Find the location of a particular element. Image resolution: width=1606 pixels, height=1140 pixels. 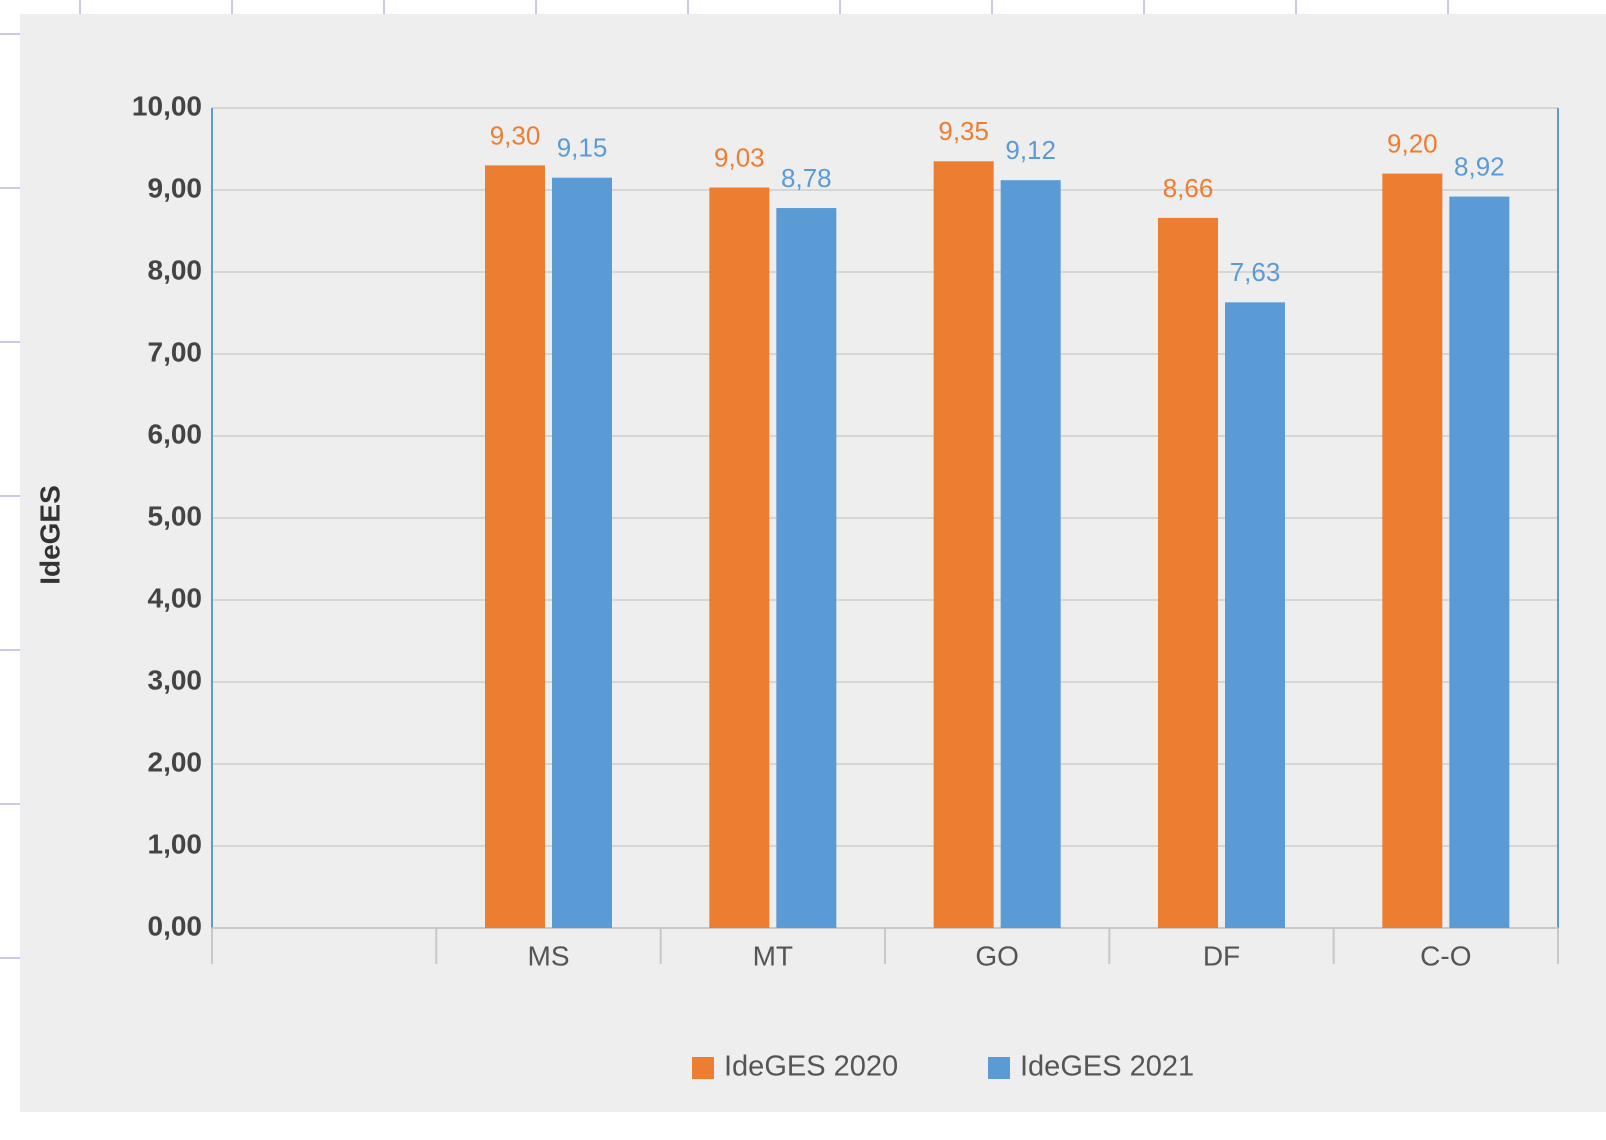

data-label: 9,20 is located at coordinates (1412, 143).